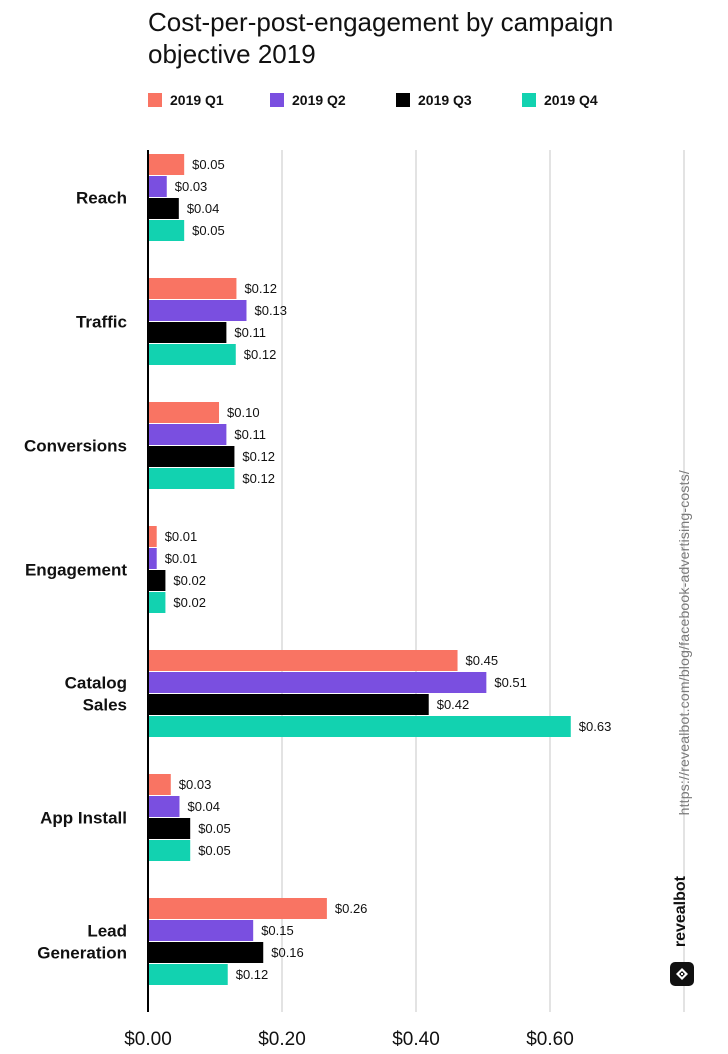  Describe the element at coordinates (682, 974) in the screenshot. I see `revealbot-icon` at that location.